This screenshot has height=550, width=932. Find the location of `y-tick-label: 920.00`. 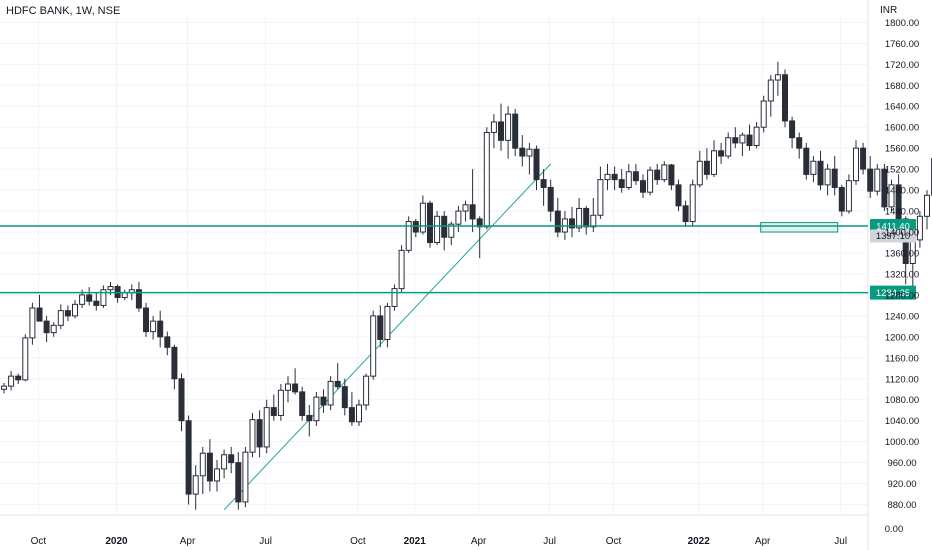

y-tick-label: 920.00 is located at coordinates (901, 484).